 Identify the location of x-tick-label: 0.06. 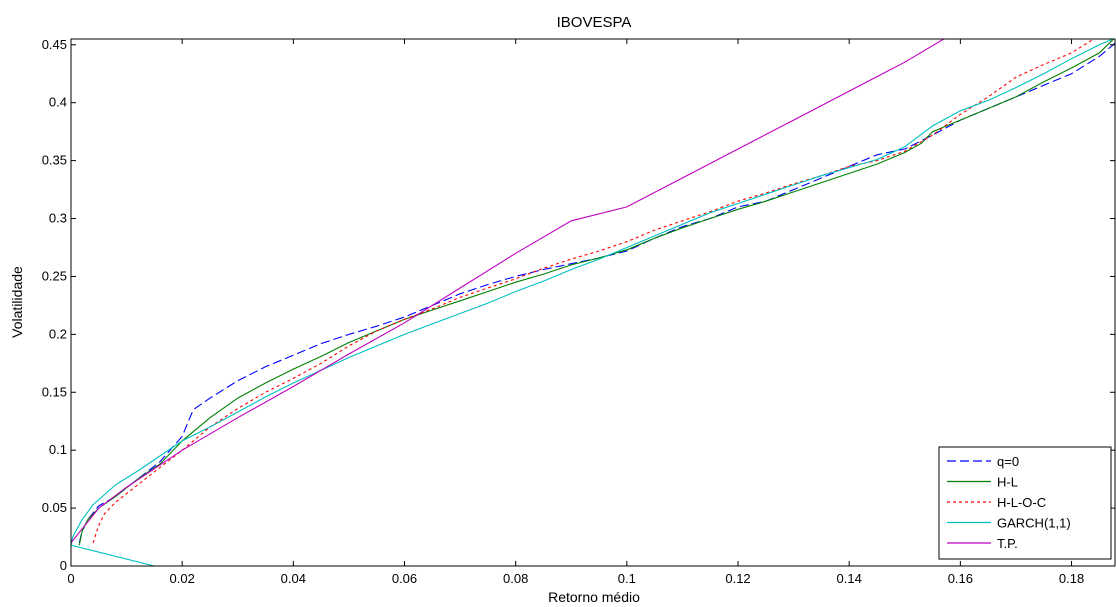
(404, 578).